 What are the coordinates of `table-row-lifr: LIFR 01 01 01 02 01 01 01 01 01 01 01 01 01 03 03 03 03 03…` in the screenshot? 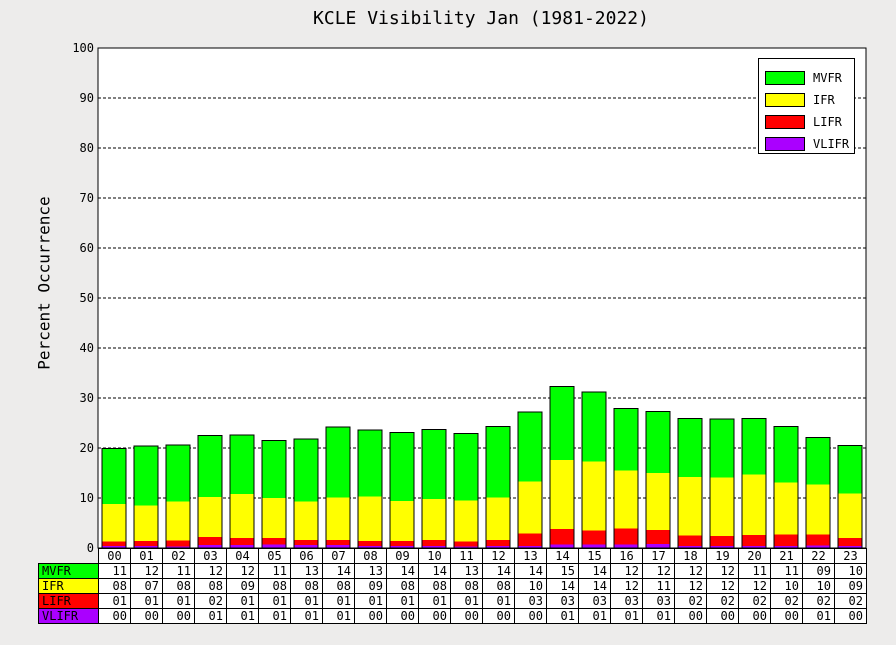 It's located at (452, 601).